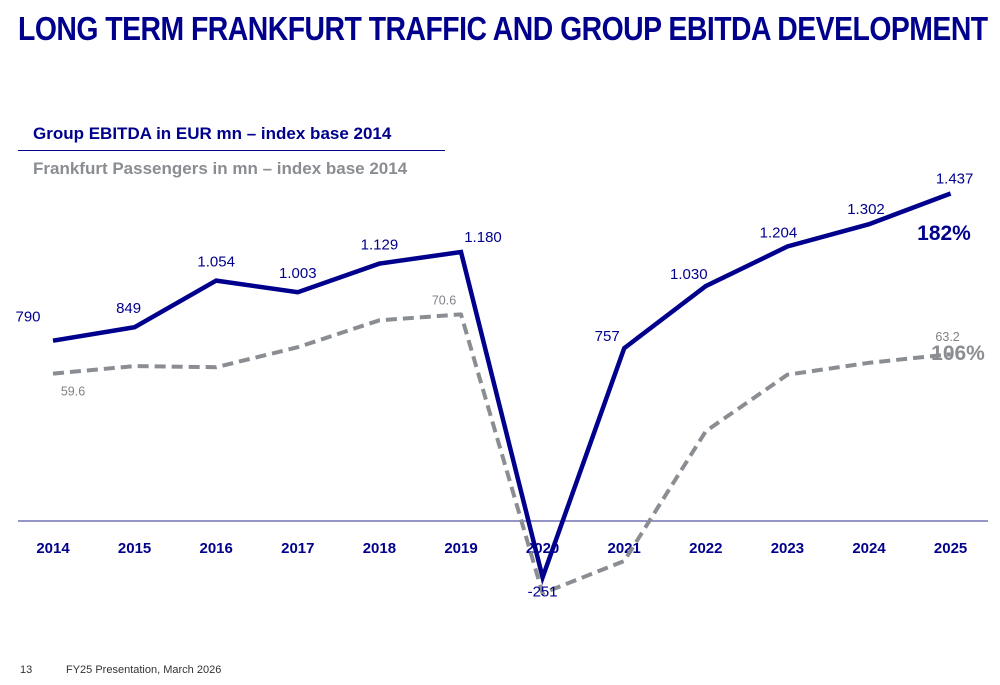 Image resolution: width=1000 pixels, height=685 pixels. Describe the element at coordinates (624, 548) in the screenshot. I see `x-tick-label: 2021` at that location.